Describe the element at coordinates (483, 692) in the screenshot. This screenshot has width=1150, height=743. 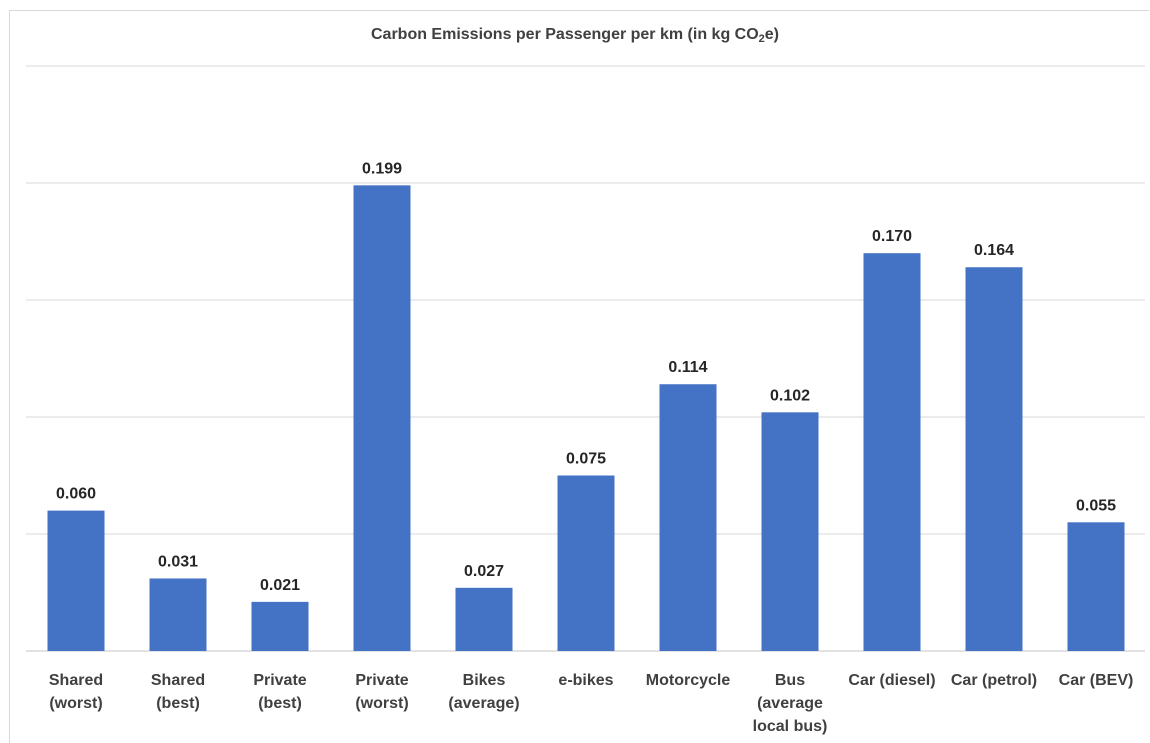
I see `category-label: Bikes (average)` at that location.